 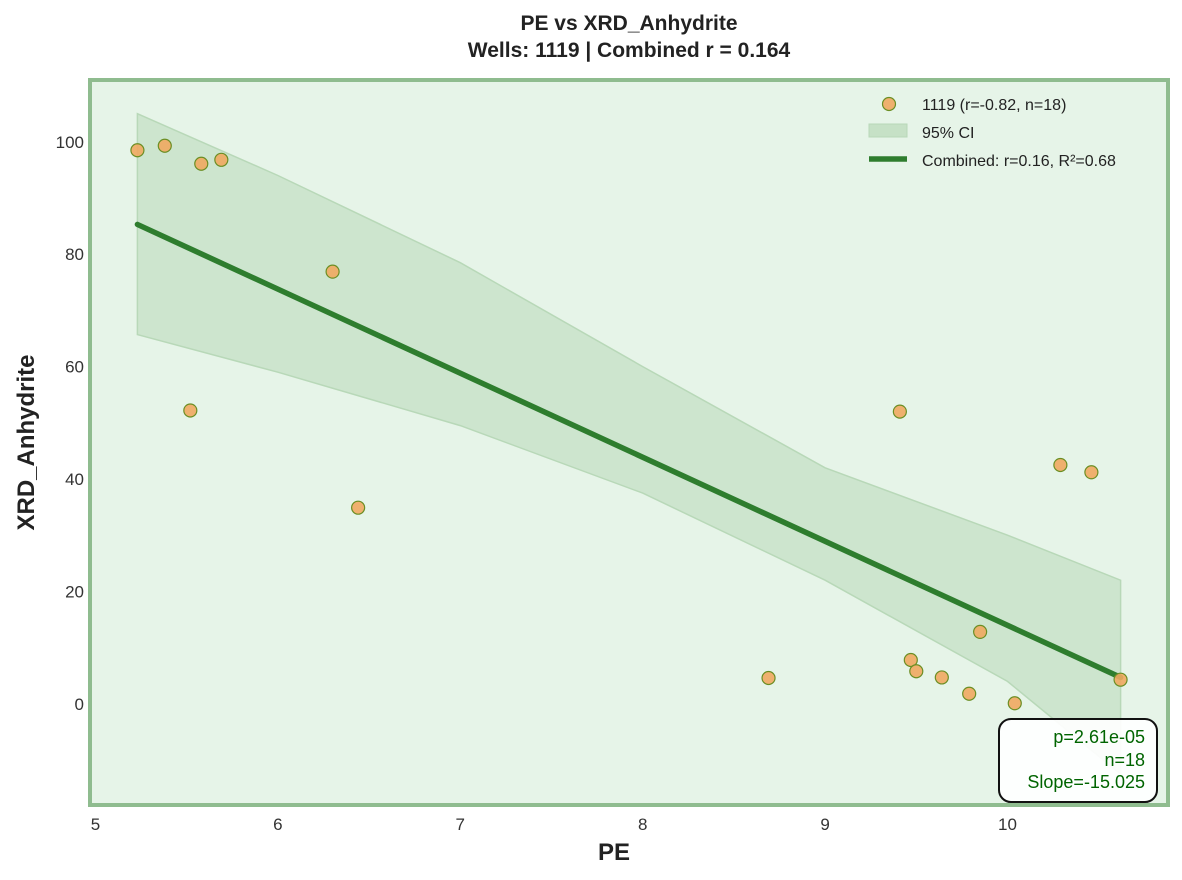 I want to click on x-tick-label: 6, so click(x=277, y=824).